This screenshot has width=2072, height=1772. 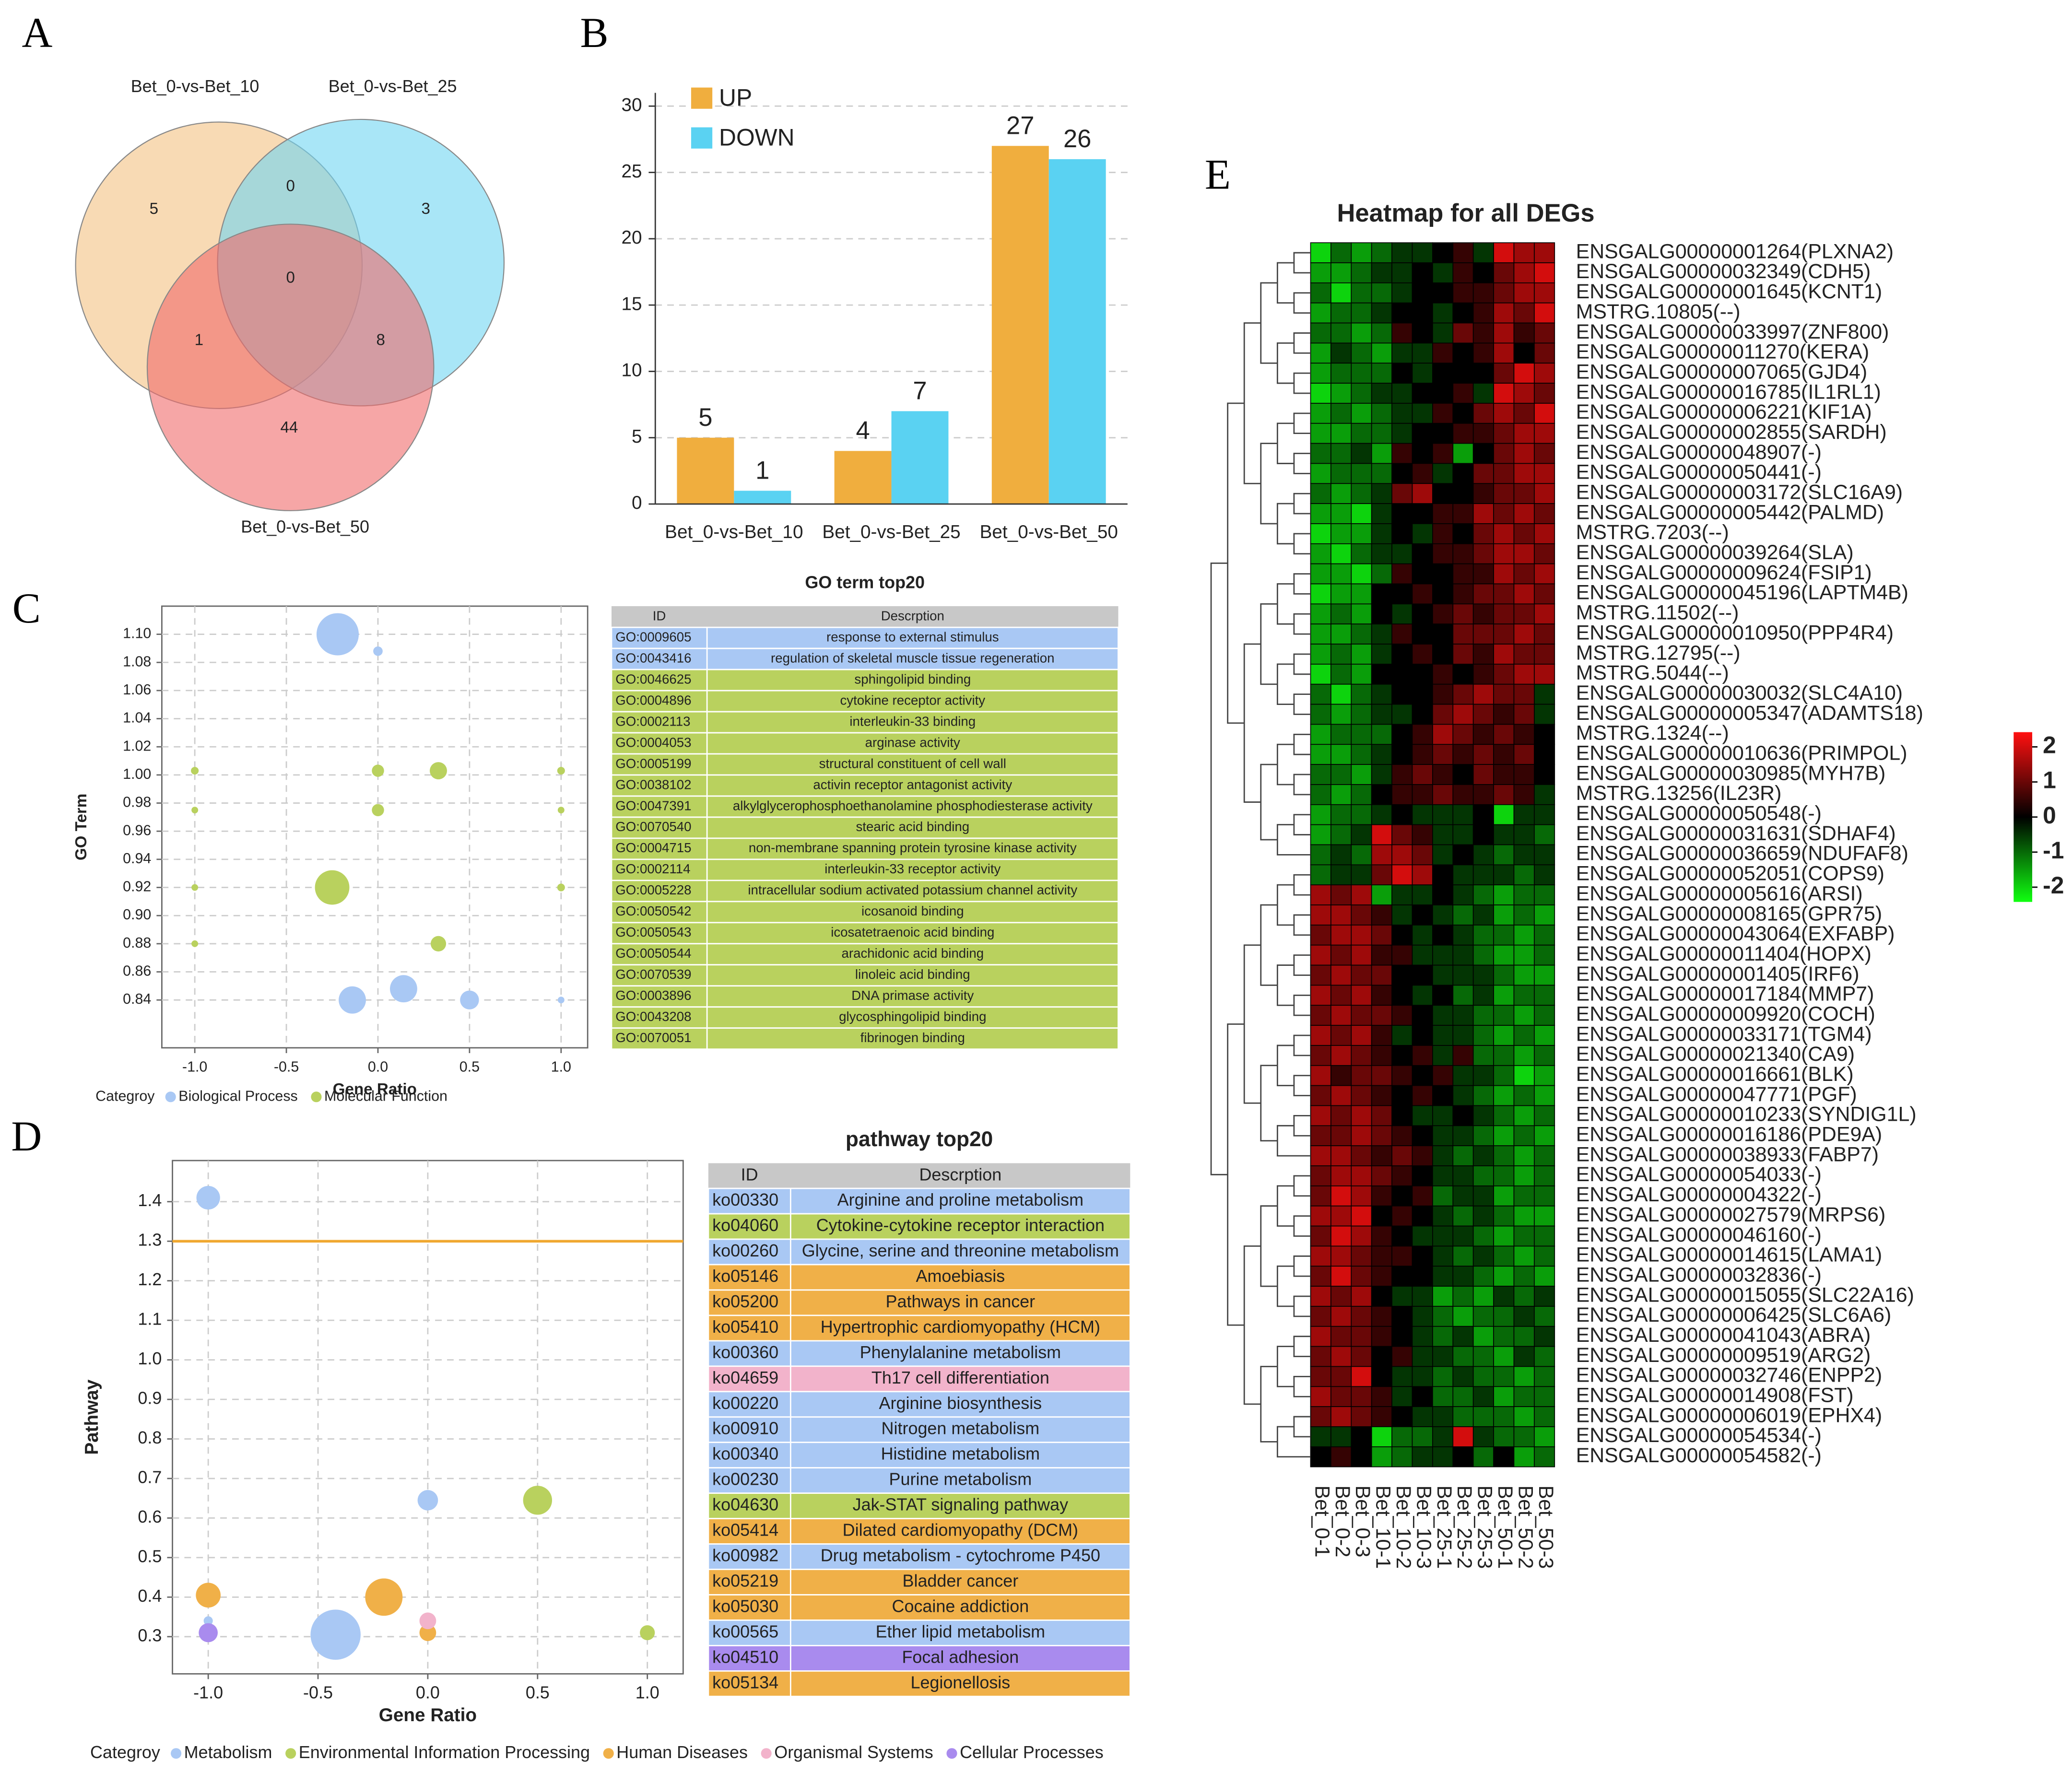 What do you see at coordinates (1724, 572) in the screenshot?
I see `row-label: ENSGALG00000009624(FSIP1)` at bounding box center [1724, 572].